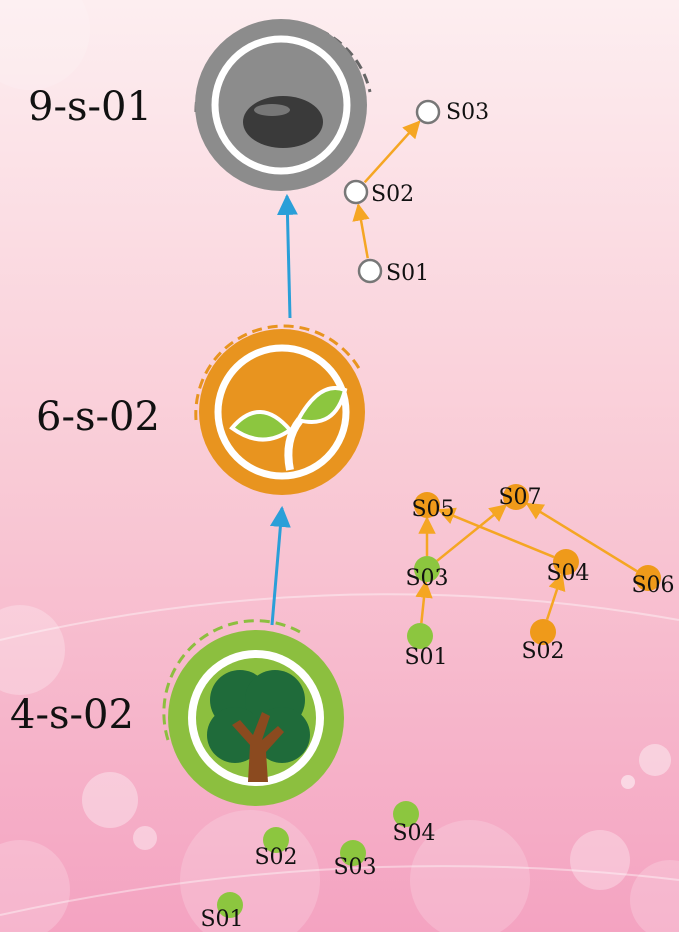 The width and height of the screenshot is (679, 932). I want to click on sprout-stage, so click(279, 409).